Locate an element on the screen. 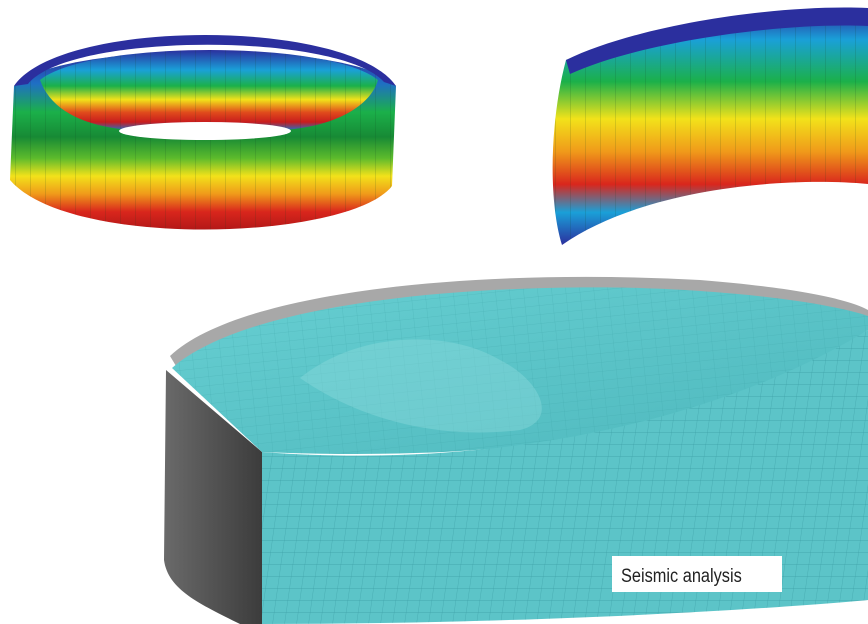 The height and width of the screenshot is (624, 868). tank-shell-segment-stress-contour is located at coordinates (710, 126).